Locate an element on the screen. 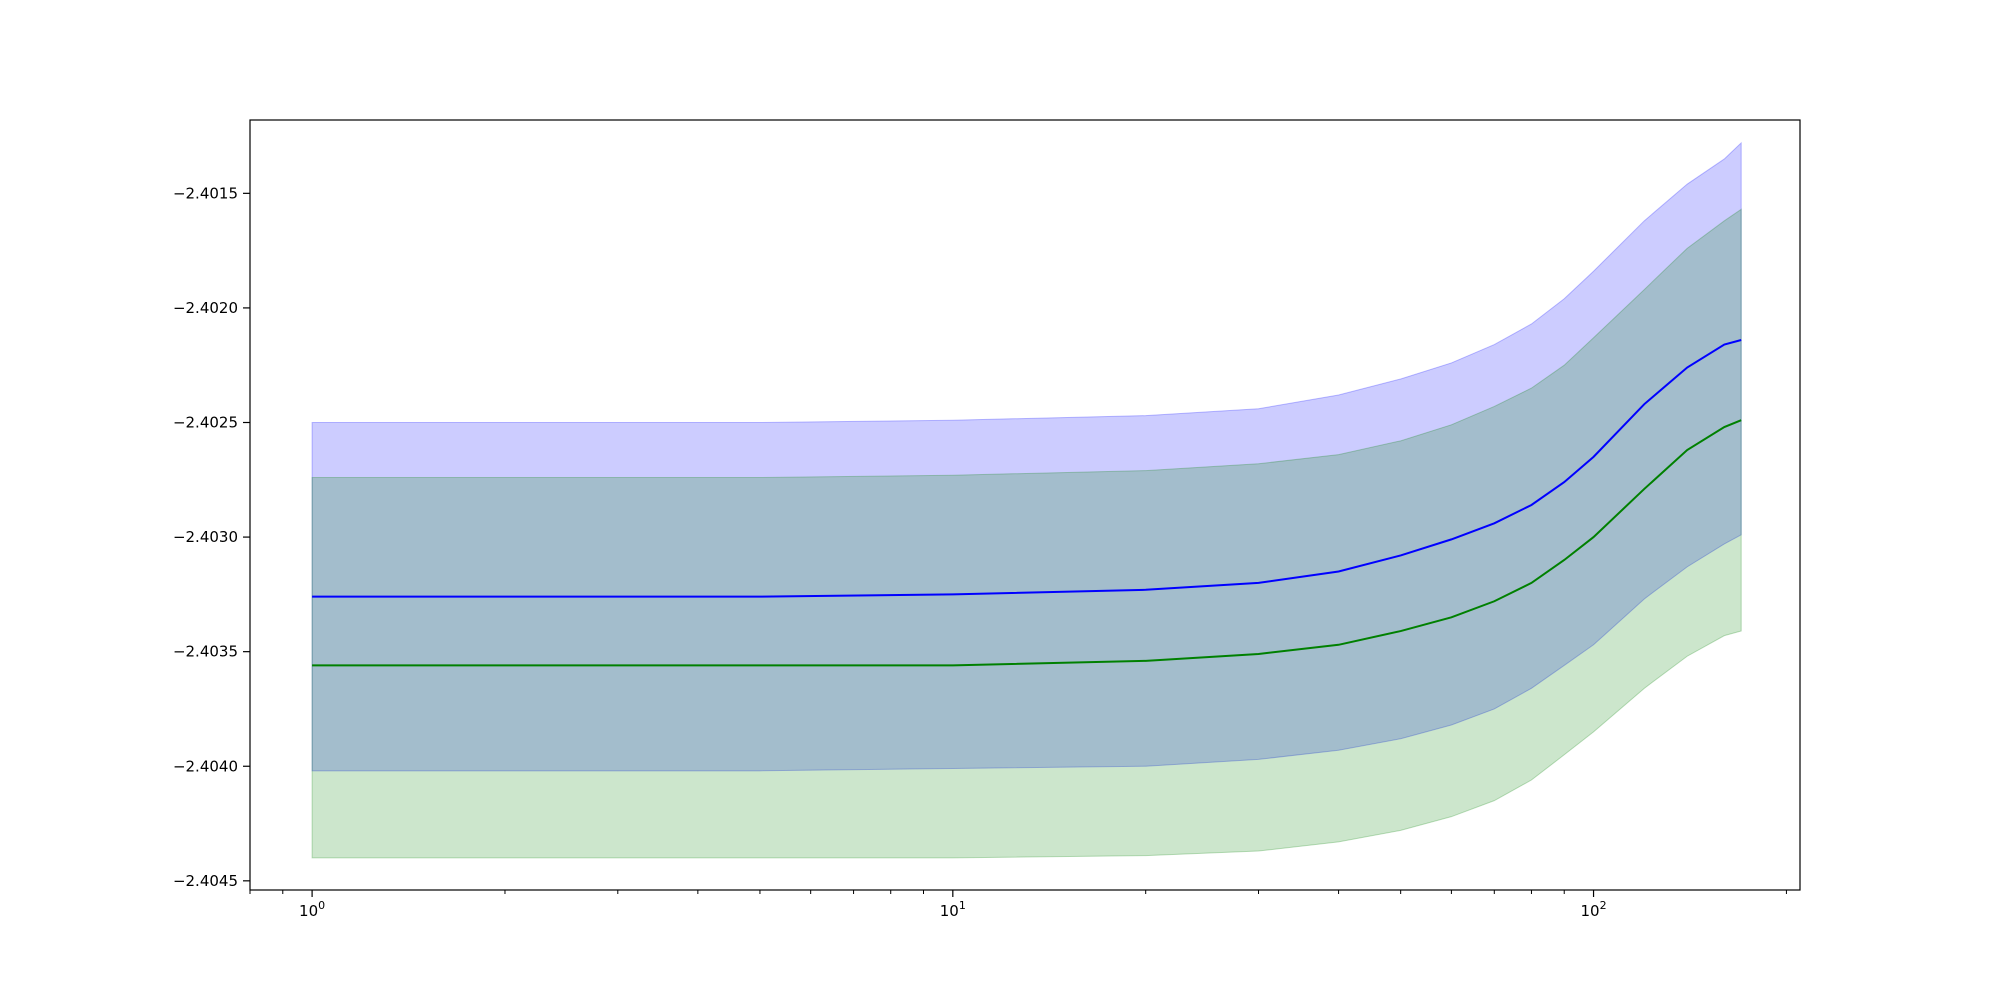 Image resolution: width=2000 pixels, height=1000 pixels. x-tick-label: 10⁰ is located at coordinates (312, 909).